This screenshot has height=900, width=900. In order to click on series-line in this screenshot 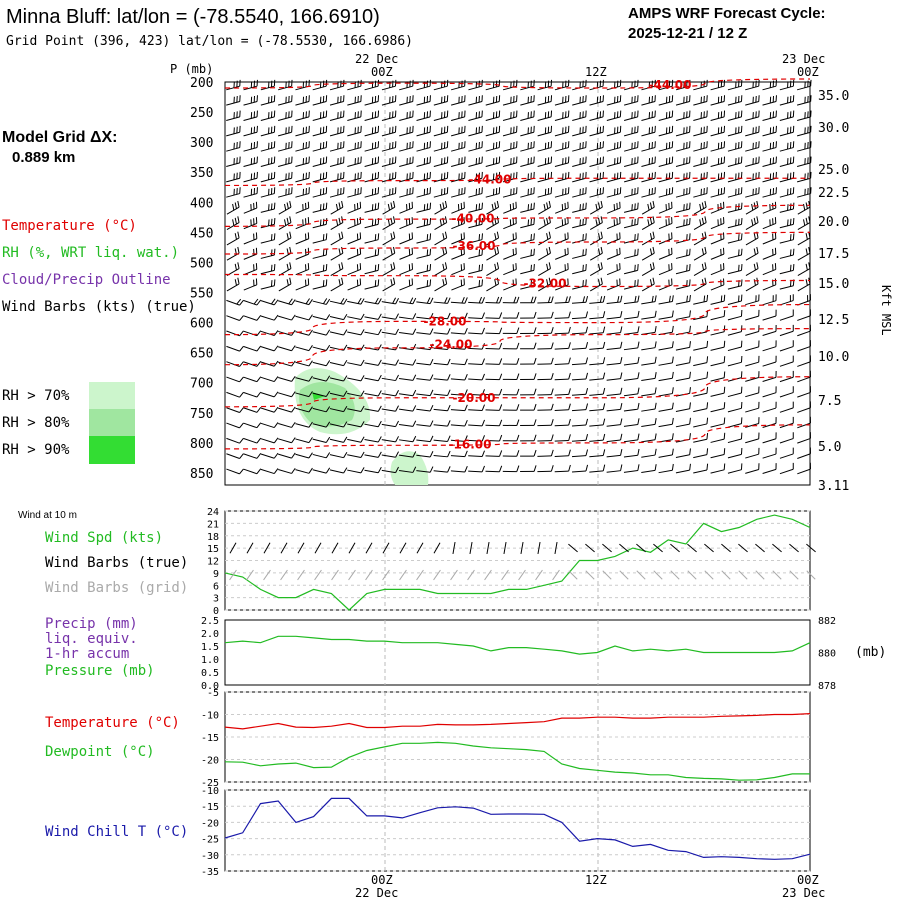, I will do `click(517, 828)`.